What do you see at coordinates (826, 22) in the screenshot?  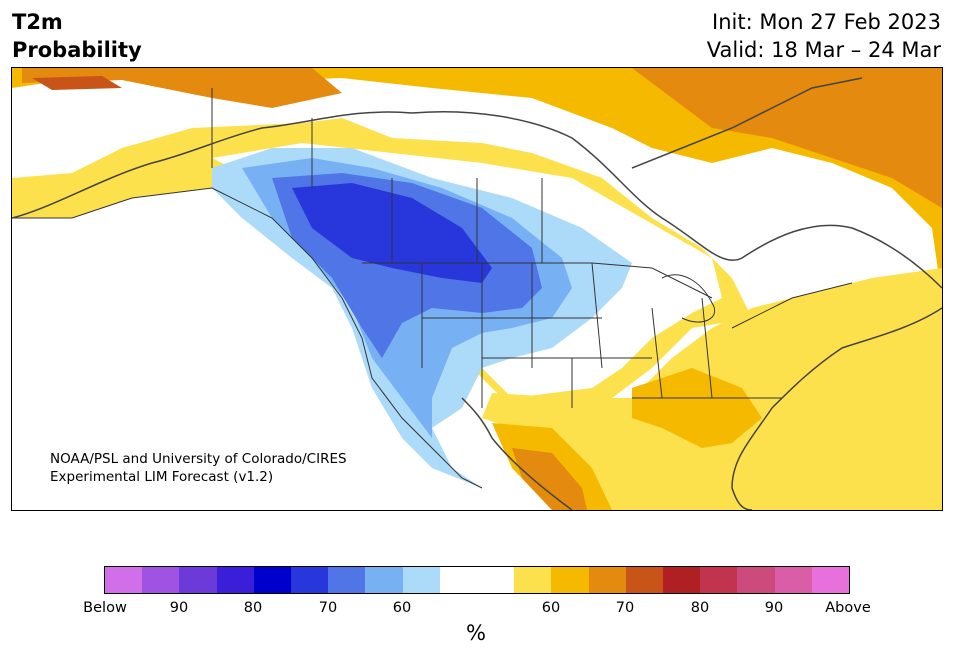 I see `init-date: Init: Mon 27 Feb 2023` at bounding box center [826, 22].